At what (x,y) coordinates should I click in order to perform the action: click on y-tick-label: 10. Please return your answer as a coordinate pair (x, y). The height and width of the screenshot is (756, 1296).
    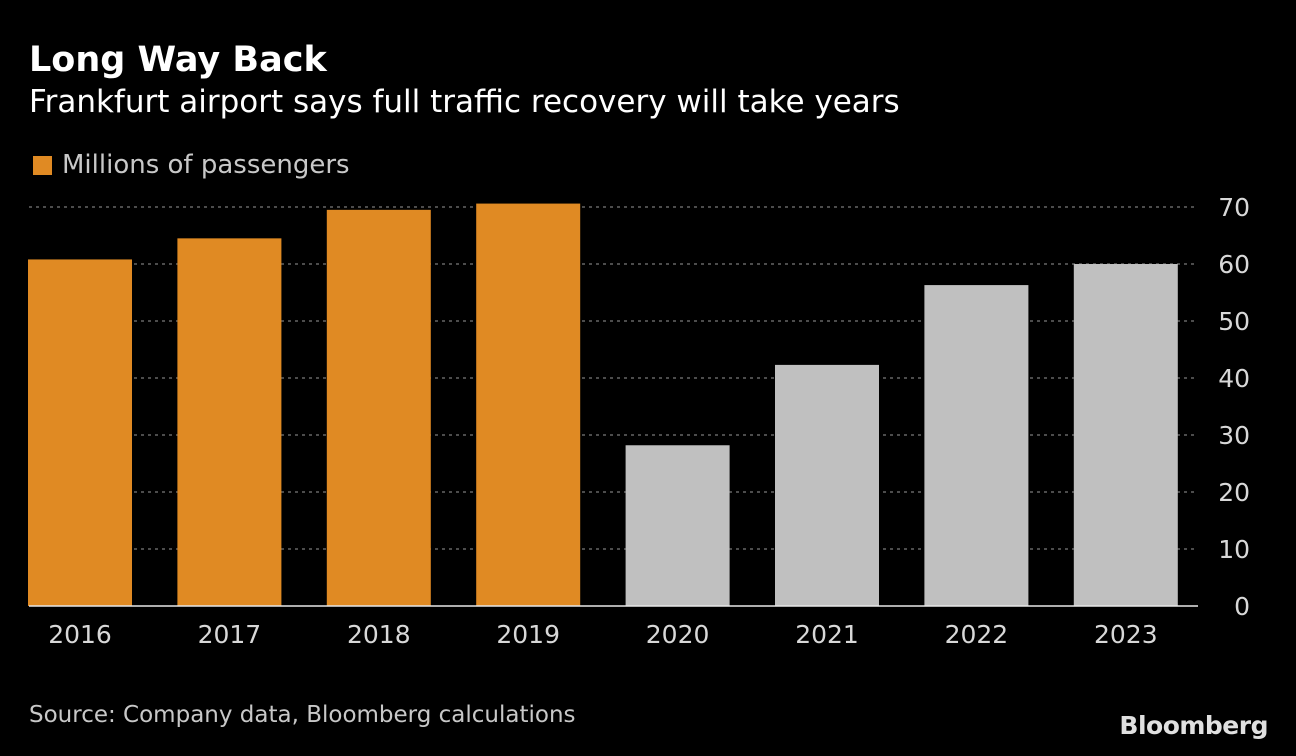
    Looking at the image, I should click on (1234, 549).